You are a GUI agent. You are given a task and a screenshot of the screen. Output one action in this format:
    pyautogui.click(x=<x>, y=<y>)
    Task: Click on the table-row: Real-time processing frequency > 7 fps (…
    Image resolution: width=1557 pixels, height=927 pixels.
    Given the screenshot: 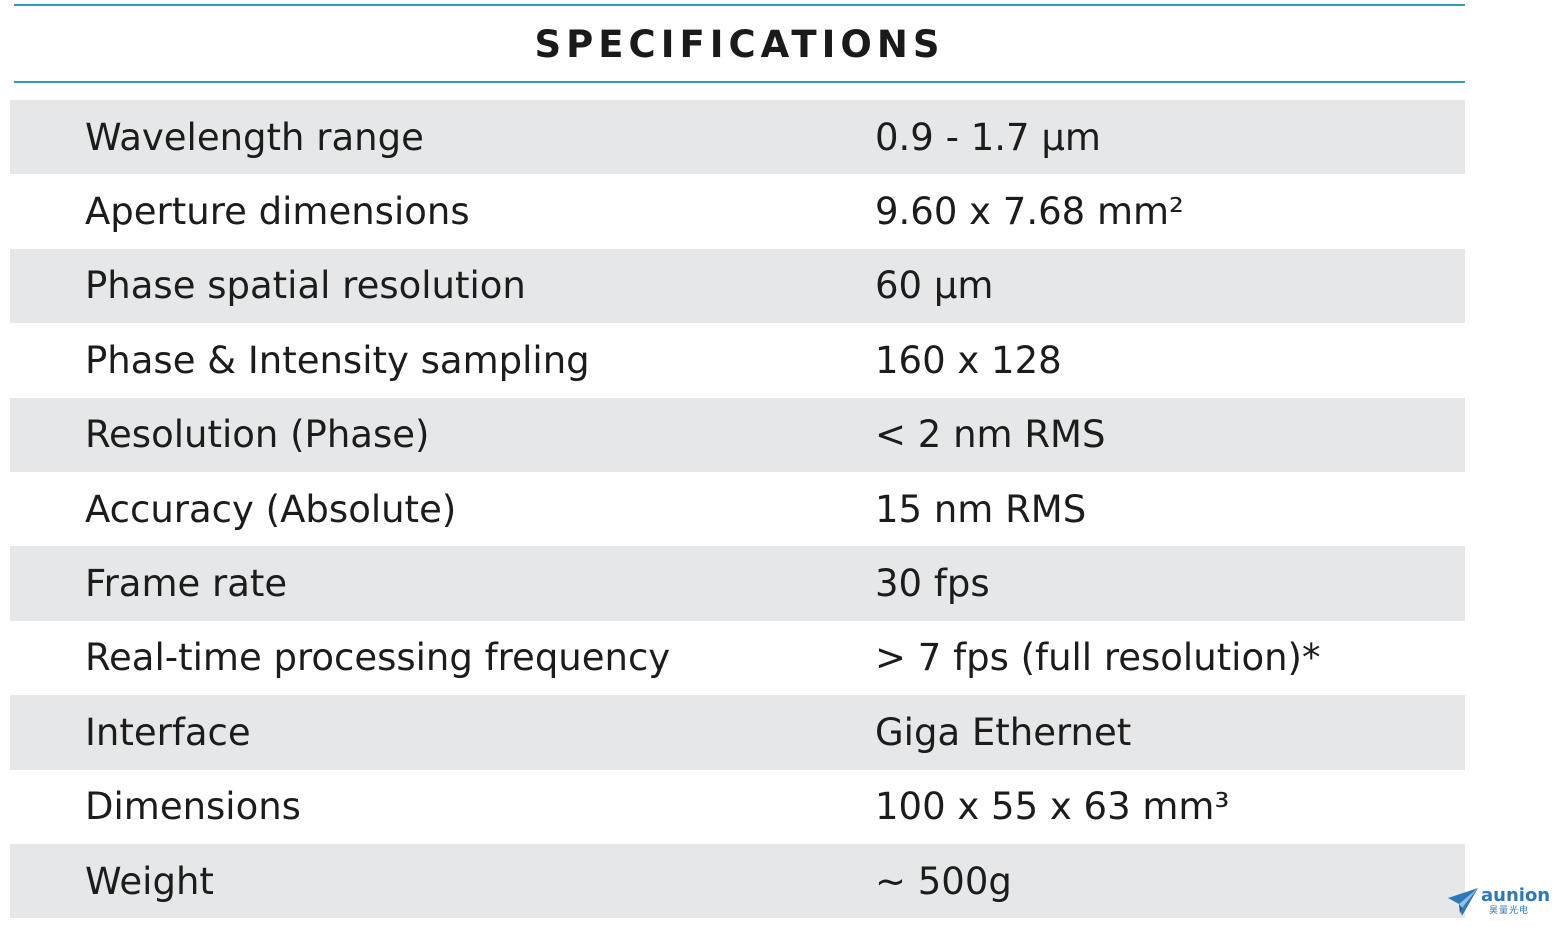 What is the action you would take?
    pyautogui.click(x=737, y=658)
    